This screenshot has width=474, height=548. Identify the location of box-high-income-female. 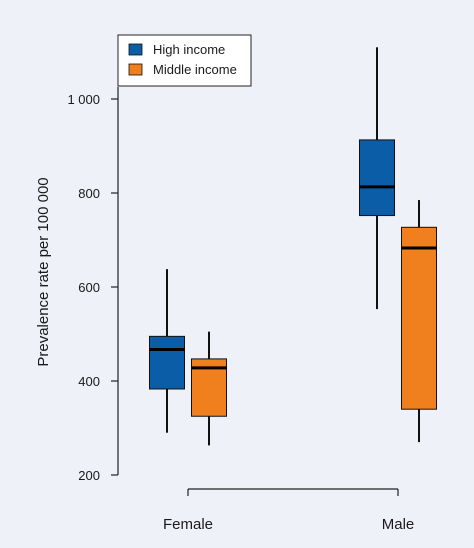
(167, 351).